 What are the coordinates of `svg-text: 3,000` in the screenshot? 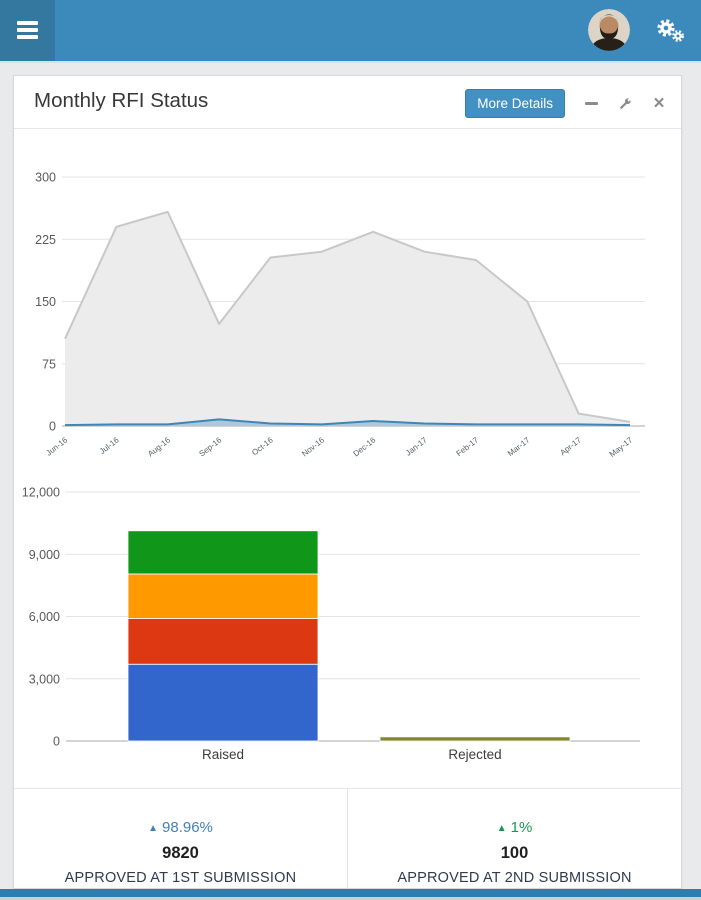 It's located at (44, 679).